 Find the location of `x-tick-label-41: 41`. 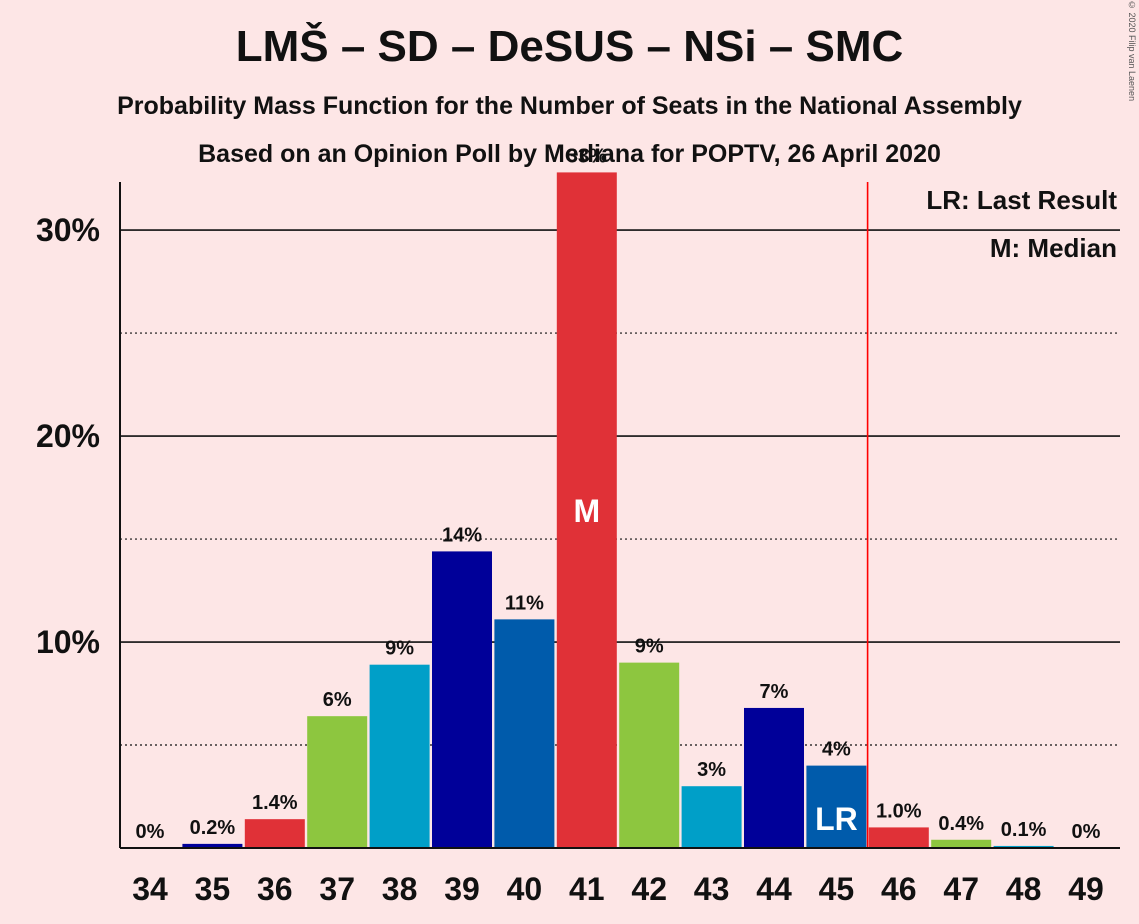

x-tick-label-41: 41 is located at coordinates (587, 889).